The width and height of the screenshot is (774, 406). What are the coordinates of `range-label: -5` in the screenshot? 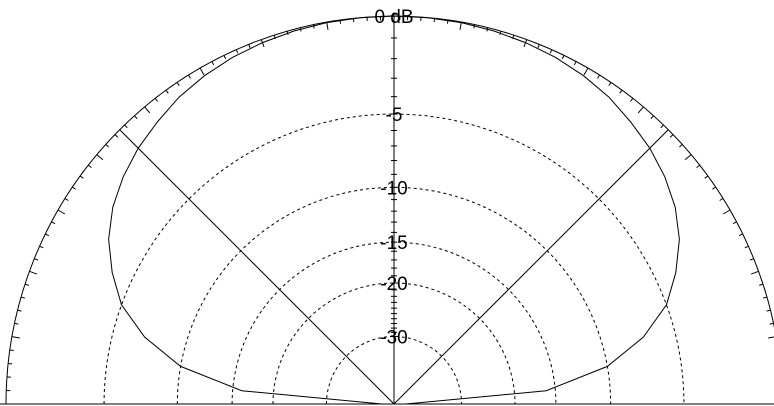 It's located at (394, 115).